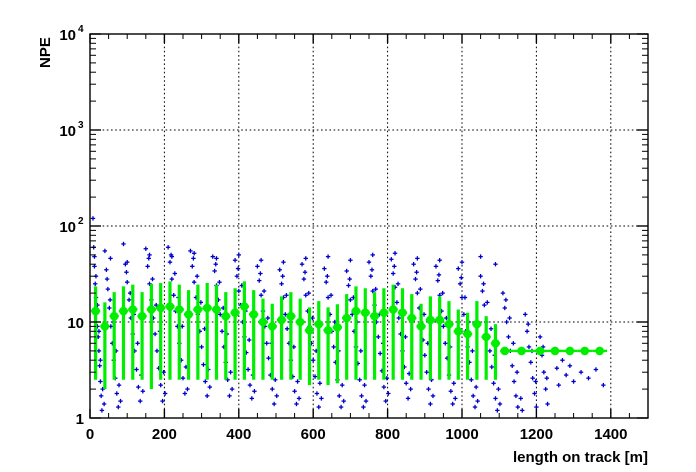 This screenshot has height=472, width=696. Describe the element at coordinates (461, 434) in the screenshot. I see `x-tick-label: 1000` at that location.